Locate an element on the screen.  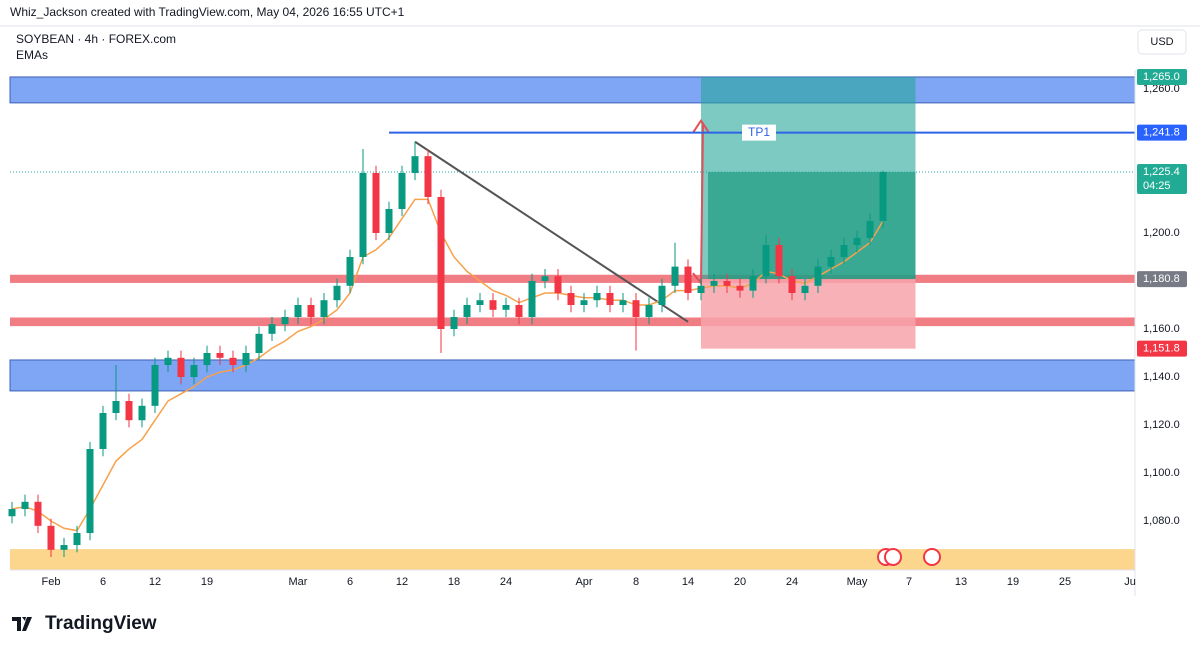
tp-label: TP1 is located at coordinates (759, 132).